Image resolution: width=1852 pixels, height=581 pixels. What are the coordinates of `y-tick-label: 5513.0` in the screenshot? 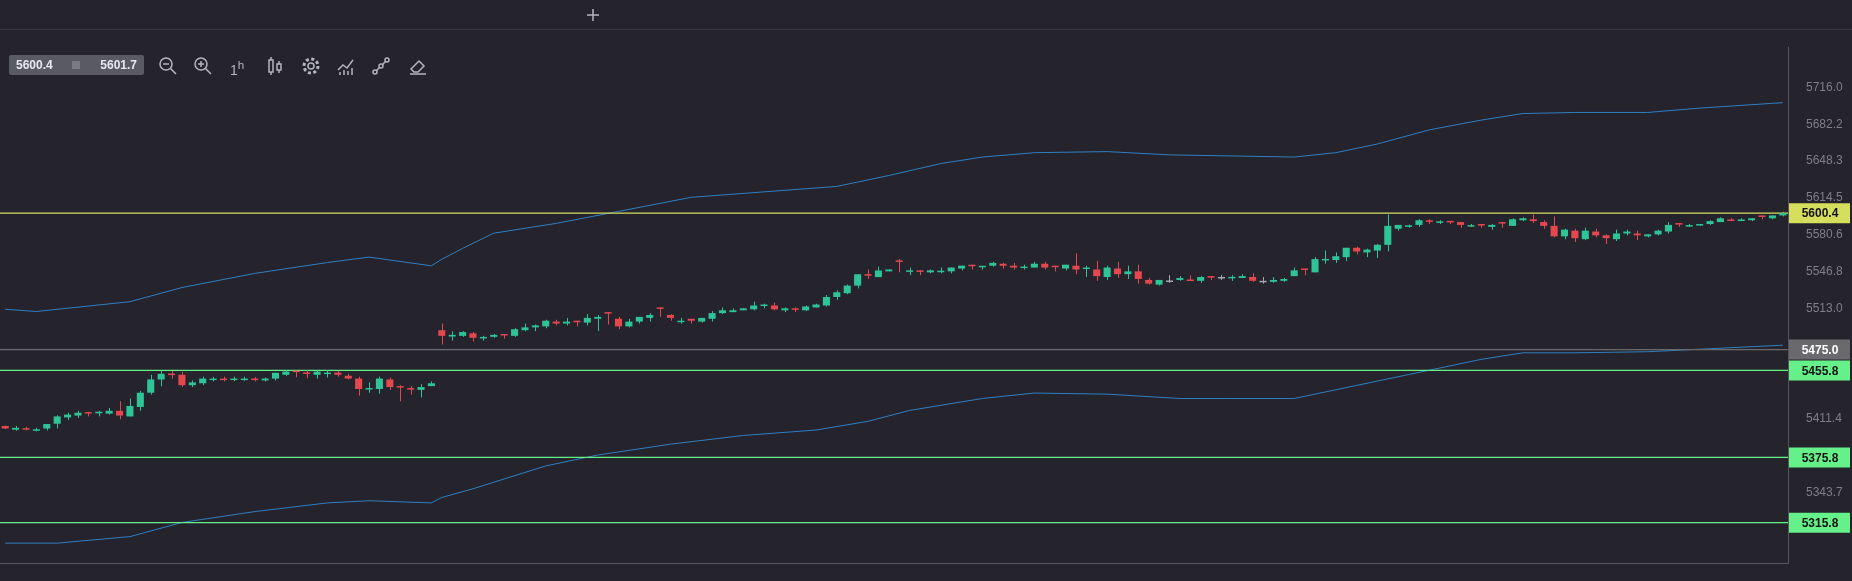 It's located at (1825, 307).